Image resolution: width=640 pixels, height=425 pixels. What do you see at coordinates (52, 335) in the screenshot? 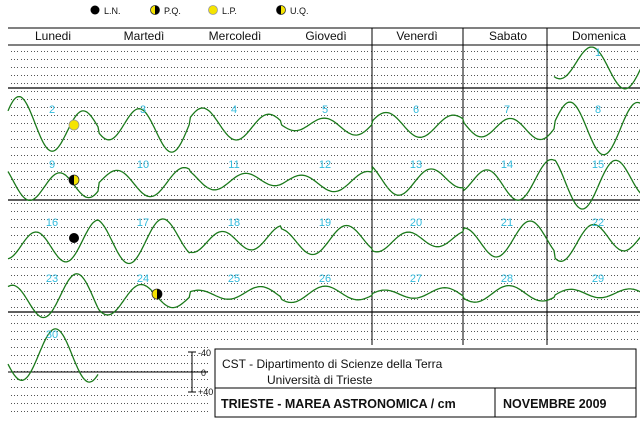
I see `day-number: 30` at bounding box center [52, 335].